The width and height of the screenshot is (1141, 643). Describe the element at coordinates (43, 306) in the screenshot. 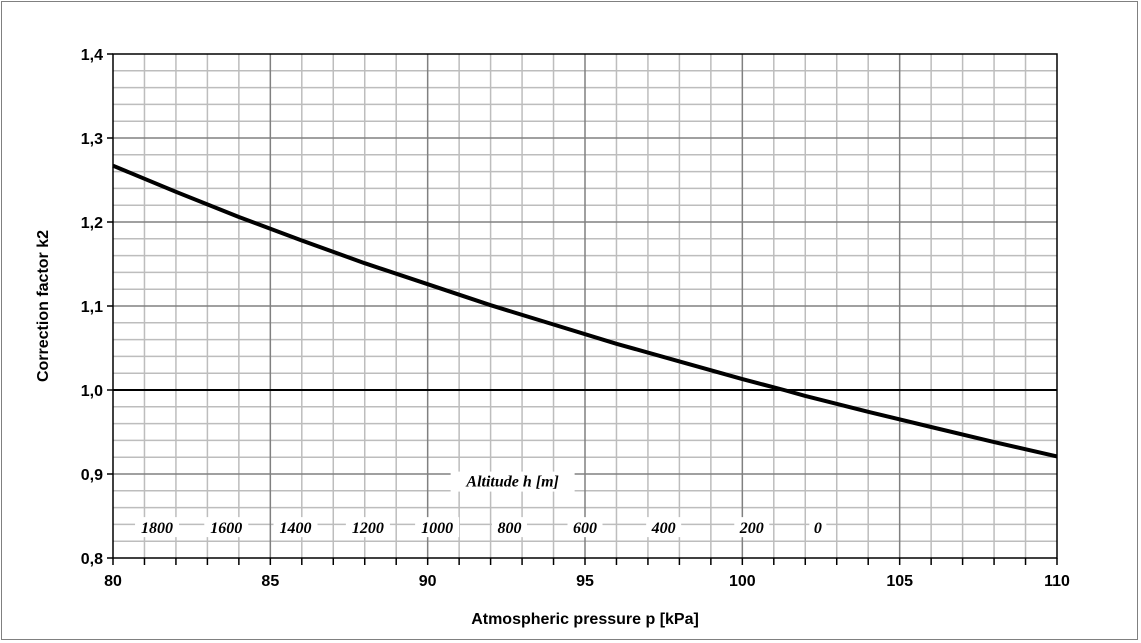

I see `y-axis-title: Correction factor k2` at that location.